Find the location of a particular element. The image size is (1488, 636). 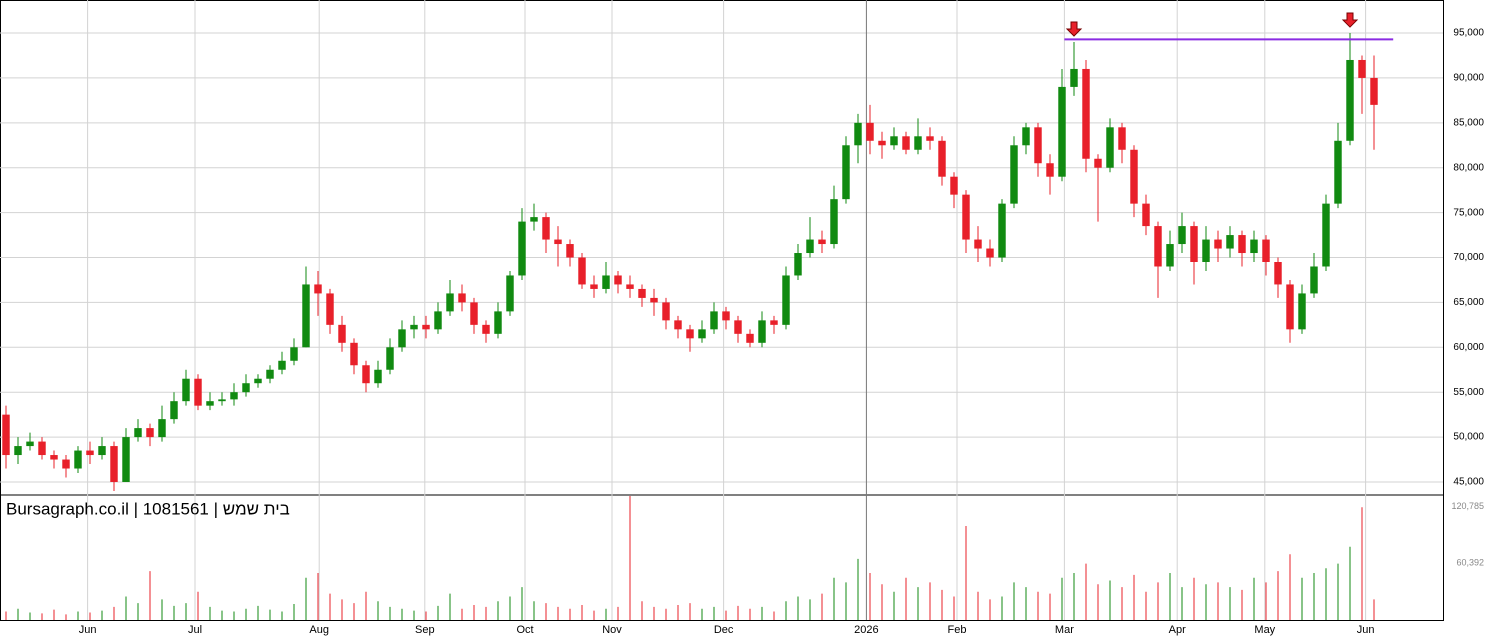

x-tick-label: Mar is located at coordinates (1064, 630).